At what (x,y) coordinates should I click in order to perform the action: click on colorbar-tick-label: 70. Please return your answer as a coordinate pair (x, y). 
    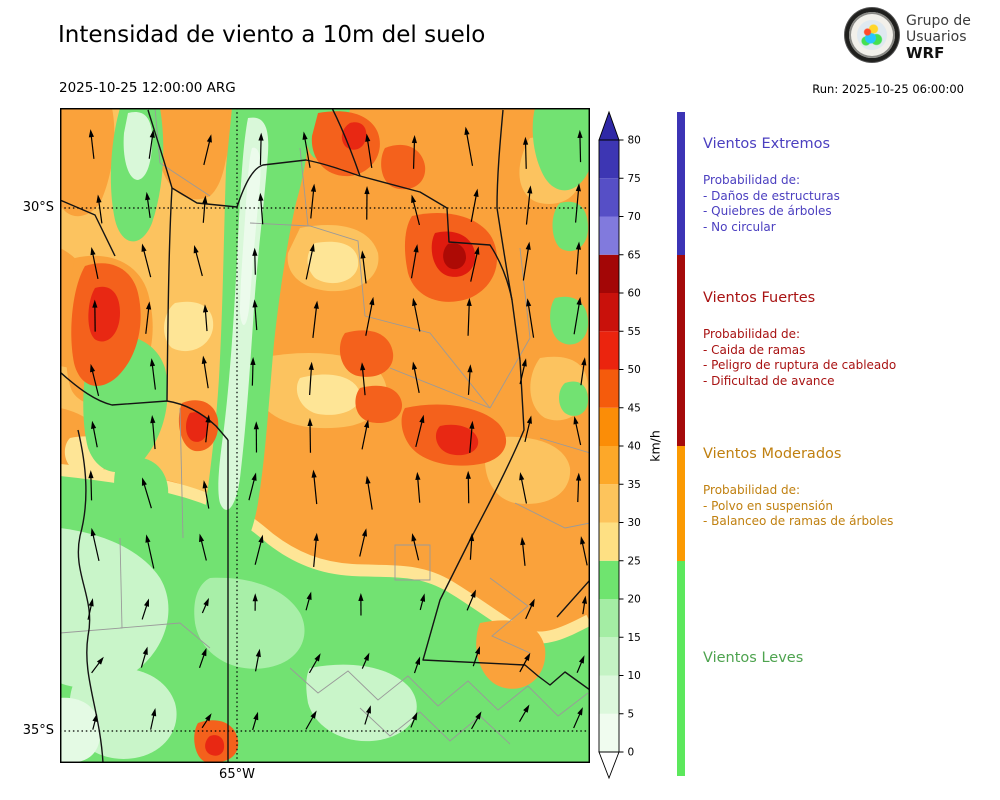
    Looking at the image, I should click on (634, 217).